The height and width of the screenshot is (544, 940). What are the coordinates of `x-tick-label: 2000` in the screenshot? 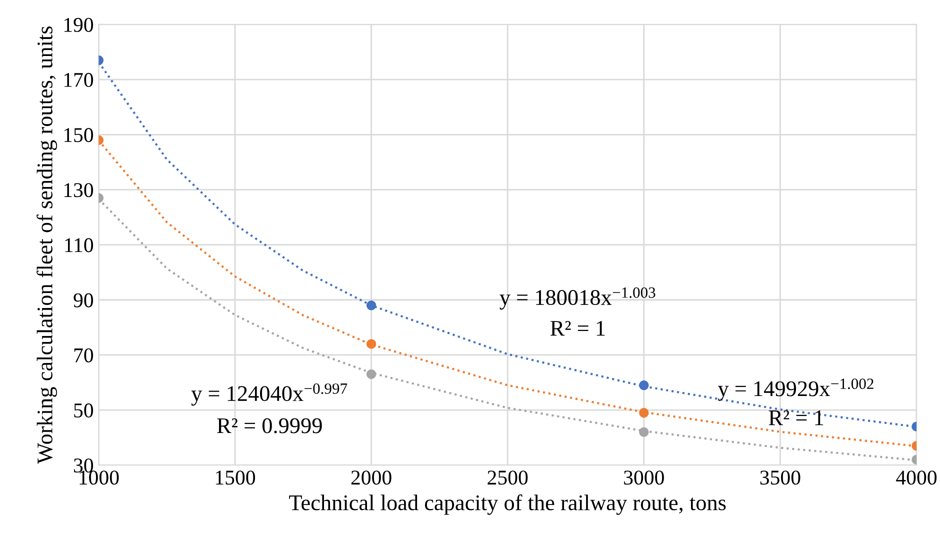 It's located at (371, 477).